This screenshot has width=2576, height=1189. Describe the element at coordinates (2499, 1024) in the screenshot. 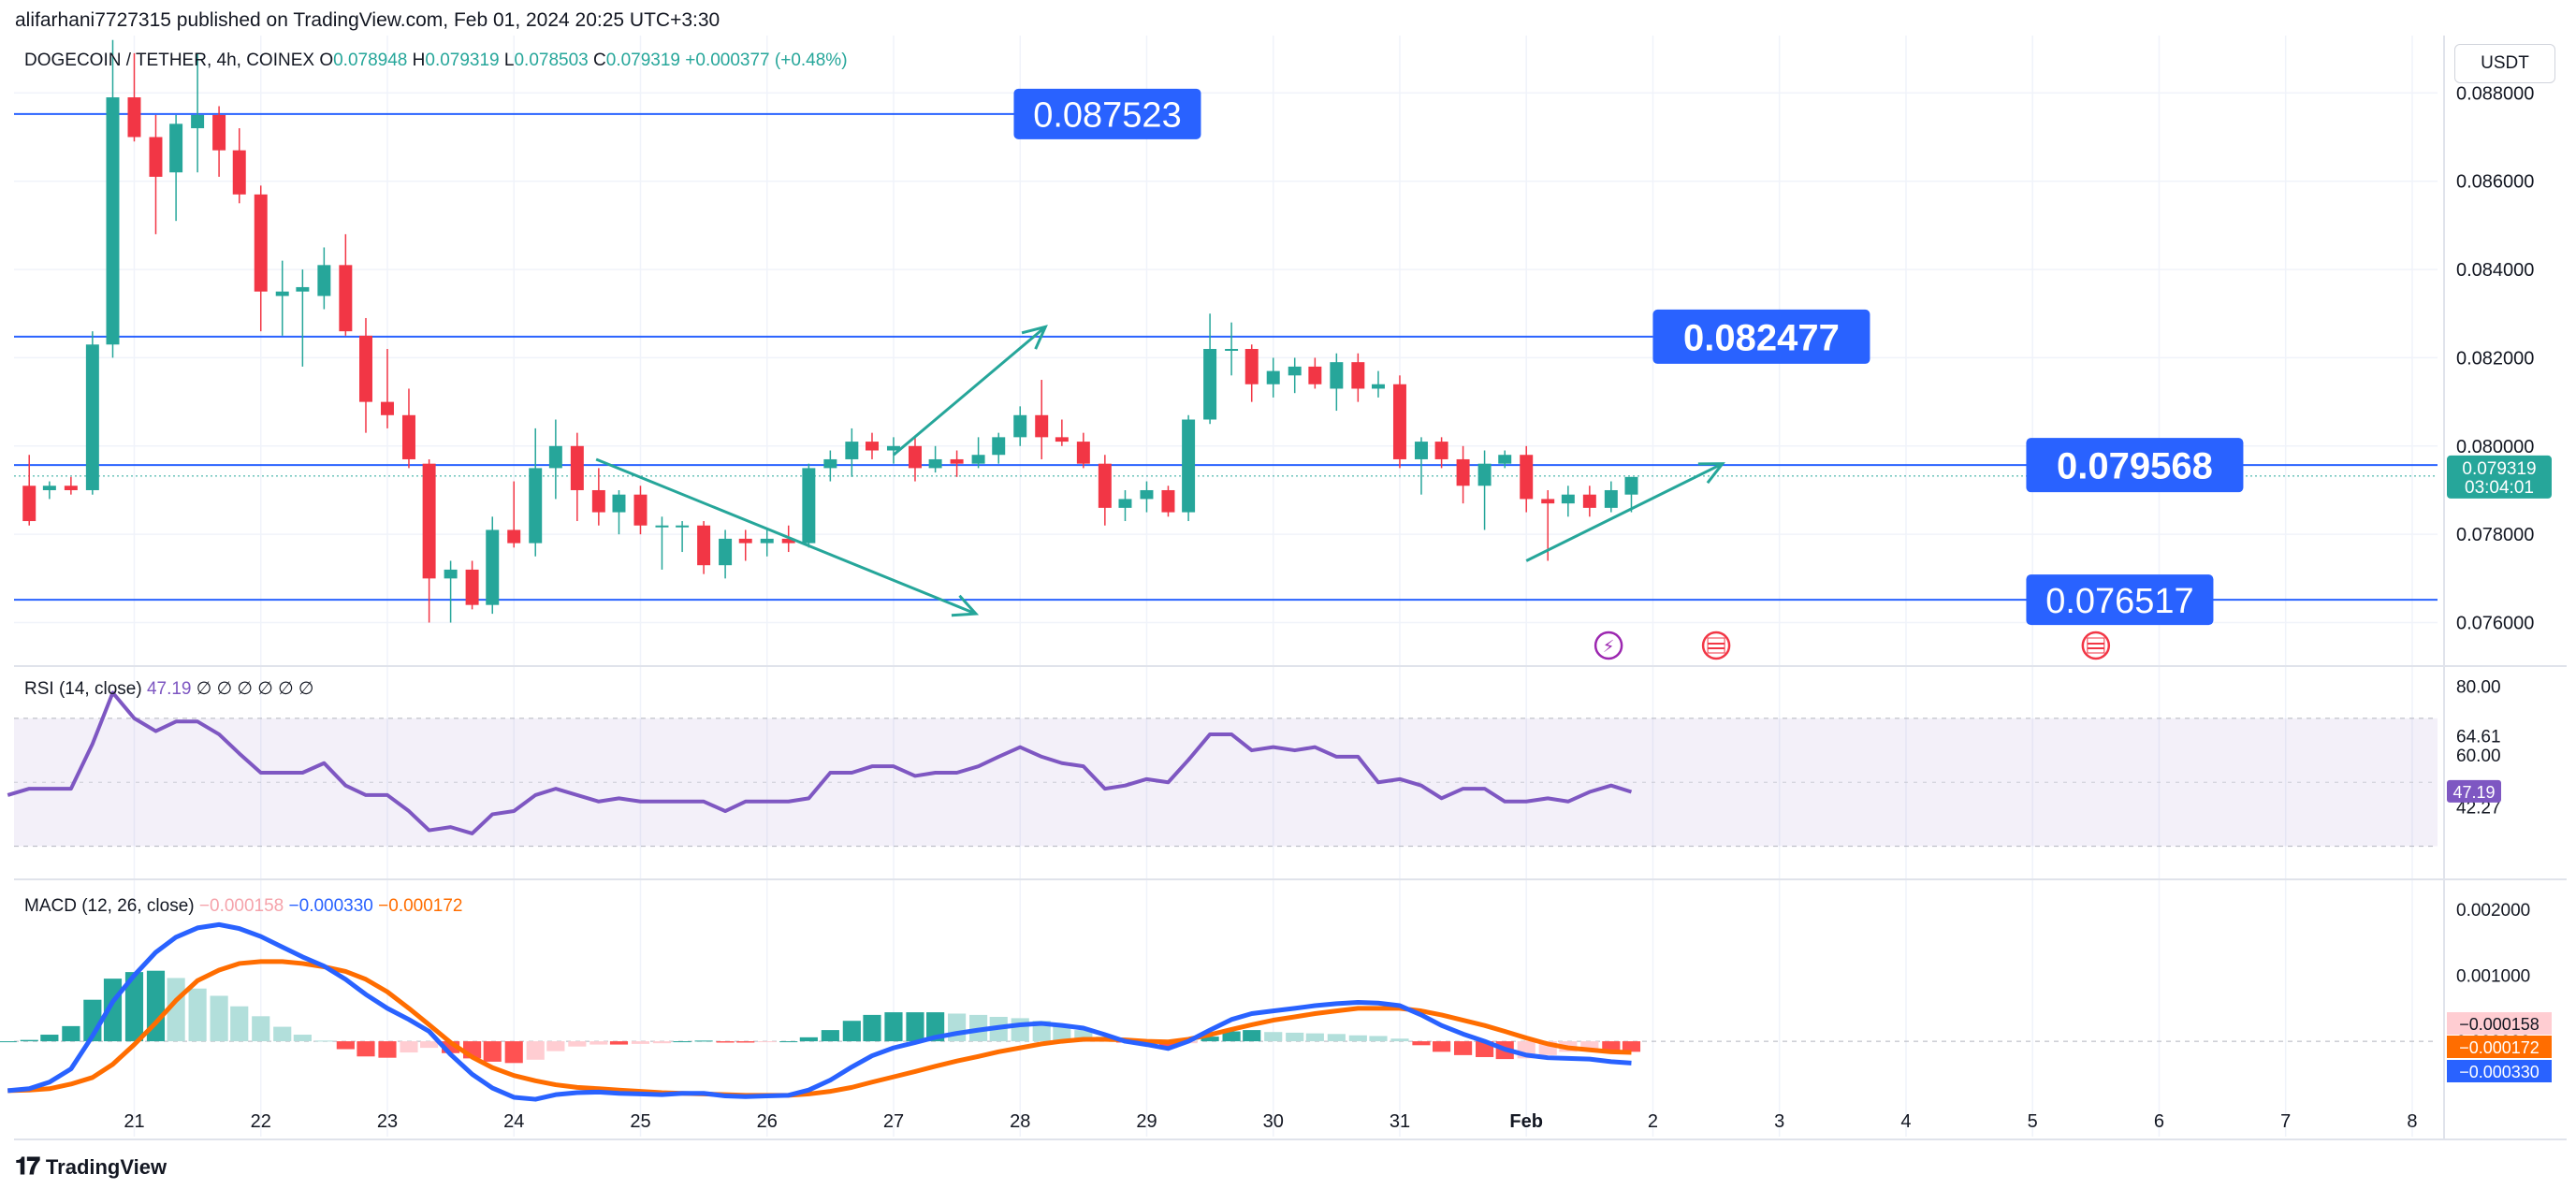

I see `macd-value-tag-label: −0.000158` at that location.